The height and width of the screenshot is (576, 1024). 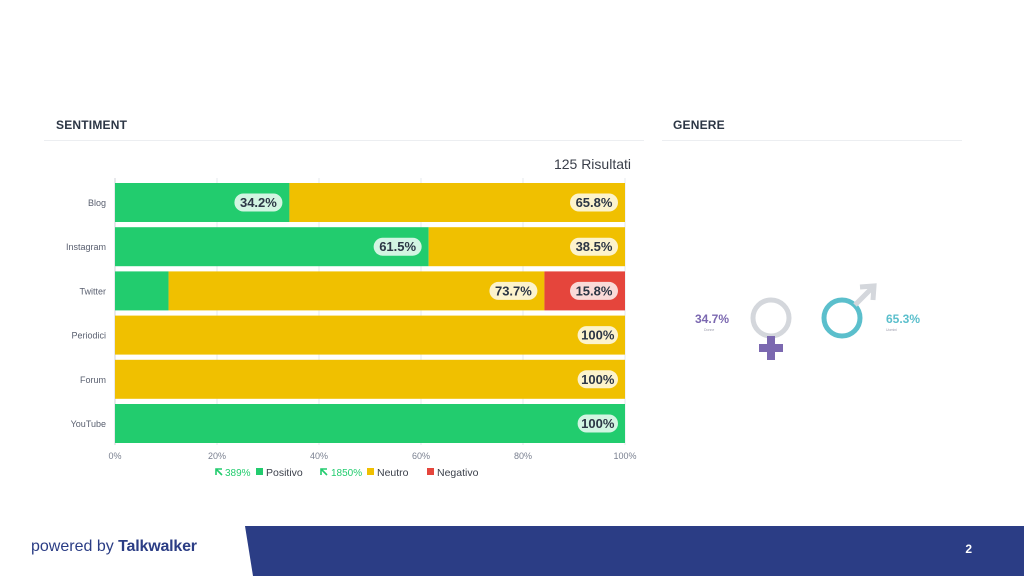 What do you see at coordinates (217, 456) in the screenshot?
I see `x-tick-label: 20%` at bounding box center [217, 456].